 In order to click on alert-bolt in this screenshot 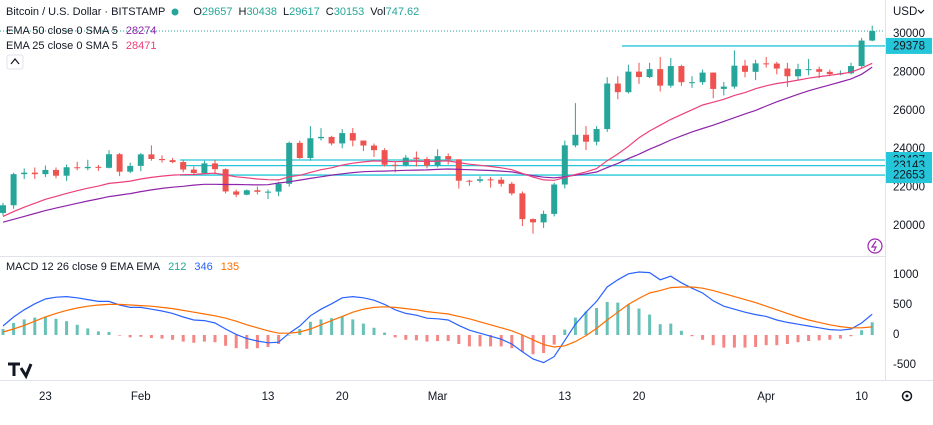, I will do `click(873, 246)`.